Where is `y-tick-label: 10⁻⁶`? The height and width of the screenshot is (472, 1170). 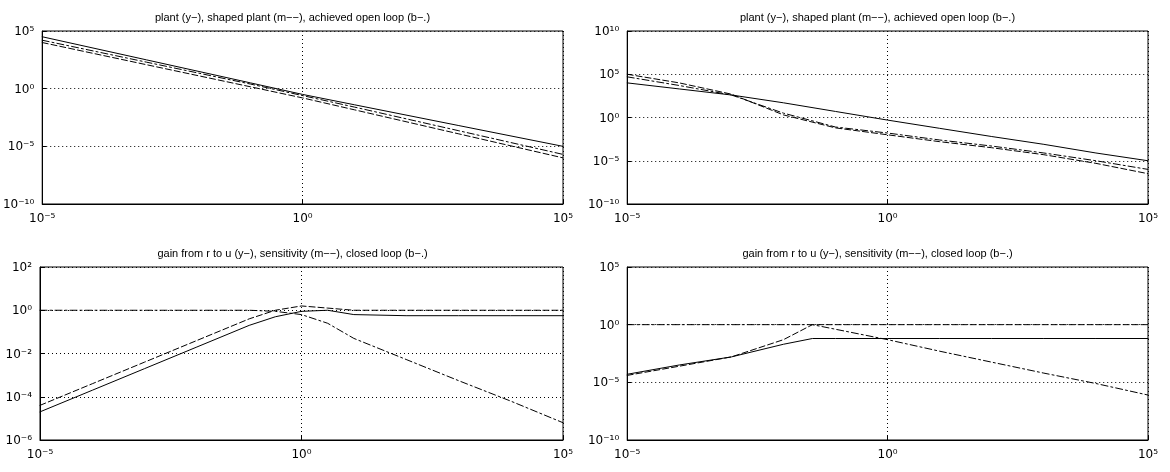
y-tick-label: 10⁻⁶ is located at coordinates (19, 440).